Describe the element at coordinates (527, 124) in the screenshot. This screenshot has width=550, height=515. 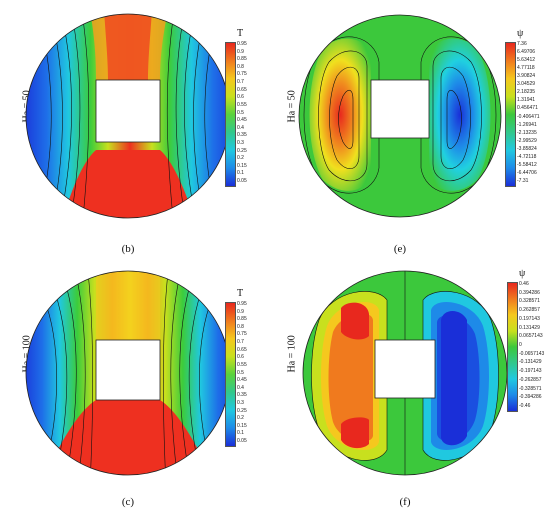
I see `legend-e-label: -1.26941` at that location.